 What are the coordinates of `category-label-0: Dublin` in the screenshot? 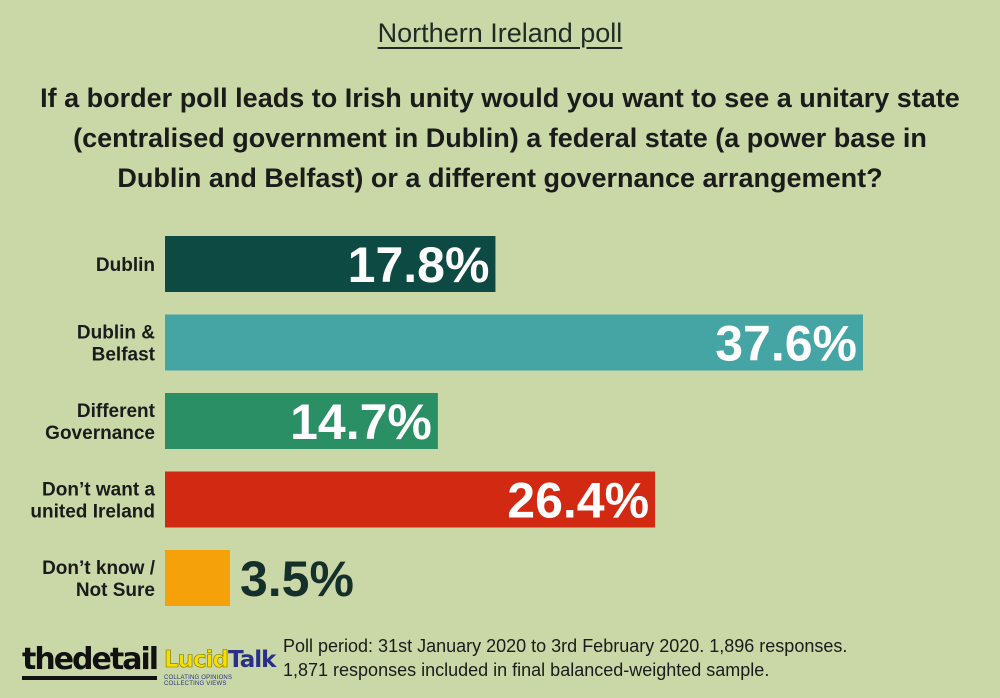 It's located at (125, 265).